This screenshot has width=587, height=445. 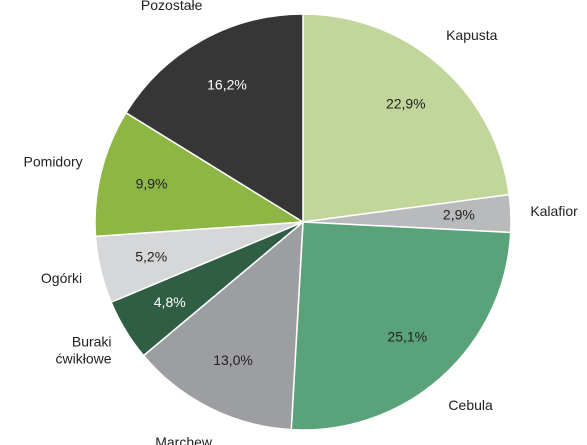 What do you see at coordinates (84, 349) in the screenshot?
I see `category-label: Buraki ćwikłowe` at bounding box center [84, 349].